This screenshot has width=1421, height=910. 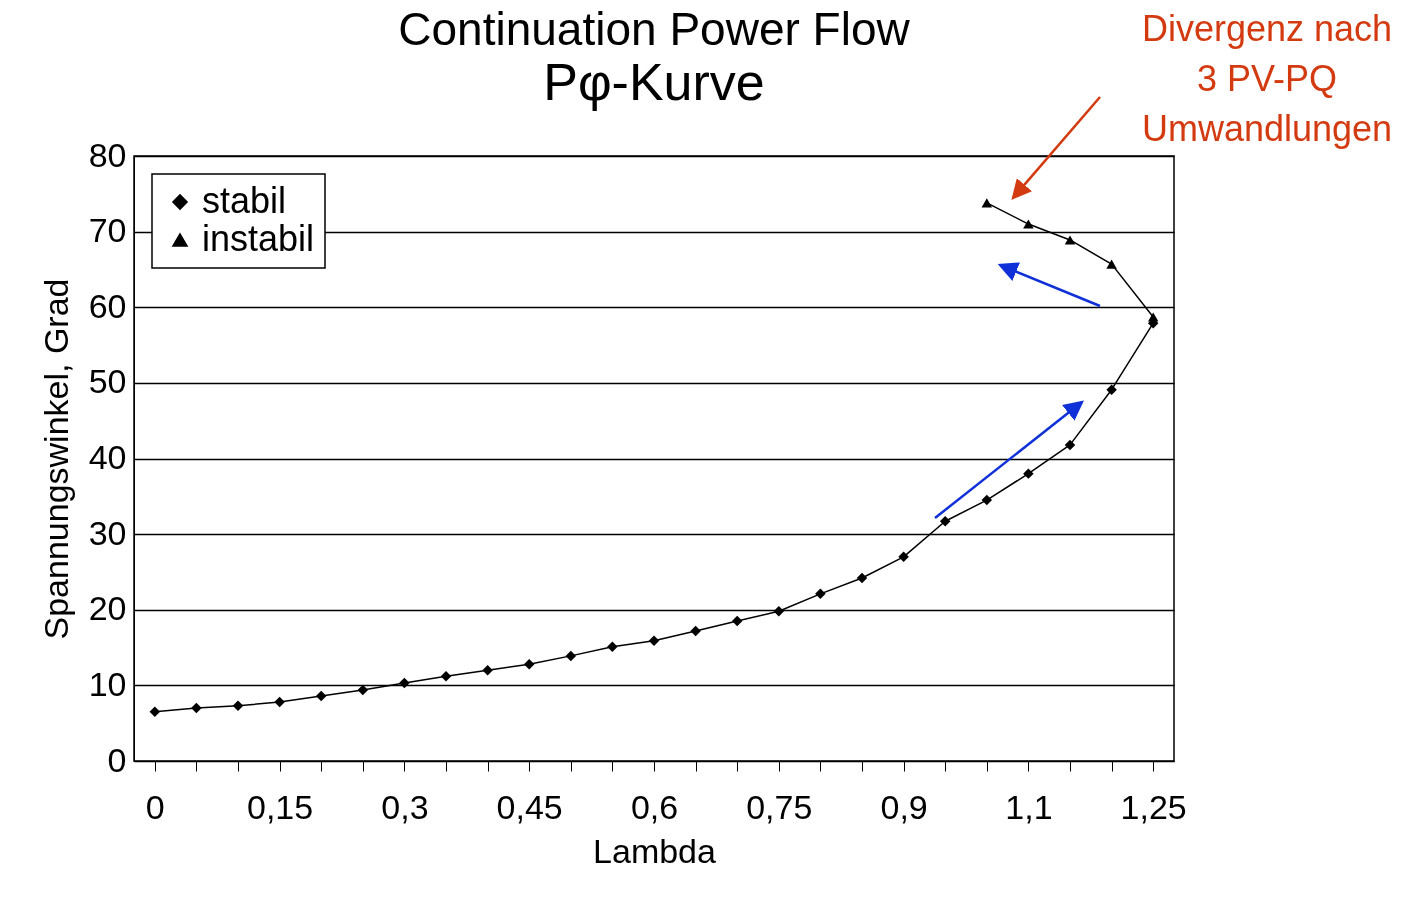 What do you see at coordinates (107, 457) in the screenshot?
I see `y-tick-label: 40` at bounding box center [107, 457].